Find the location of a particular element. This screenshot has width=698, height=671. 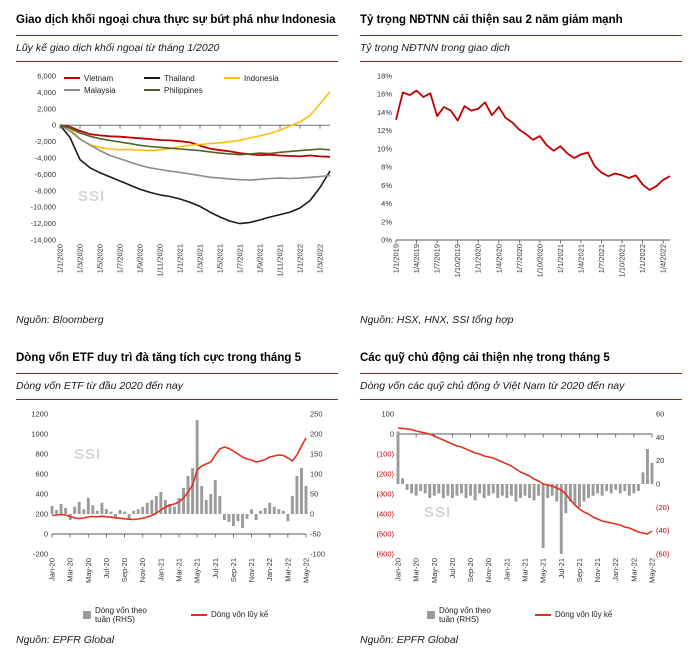

chart-legend: Dòng vốn theo tuần (RHS) Dòng vốn lũy kế is located at coordinates (521, 615).